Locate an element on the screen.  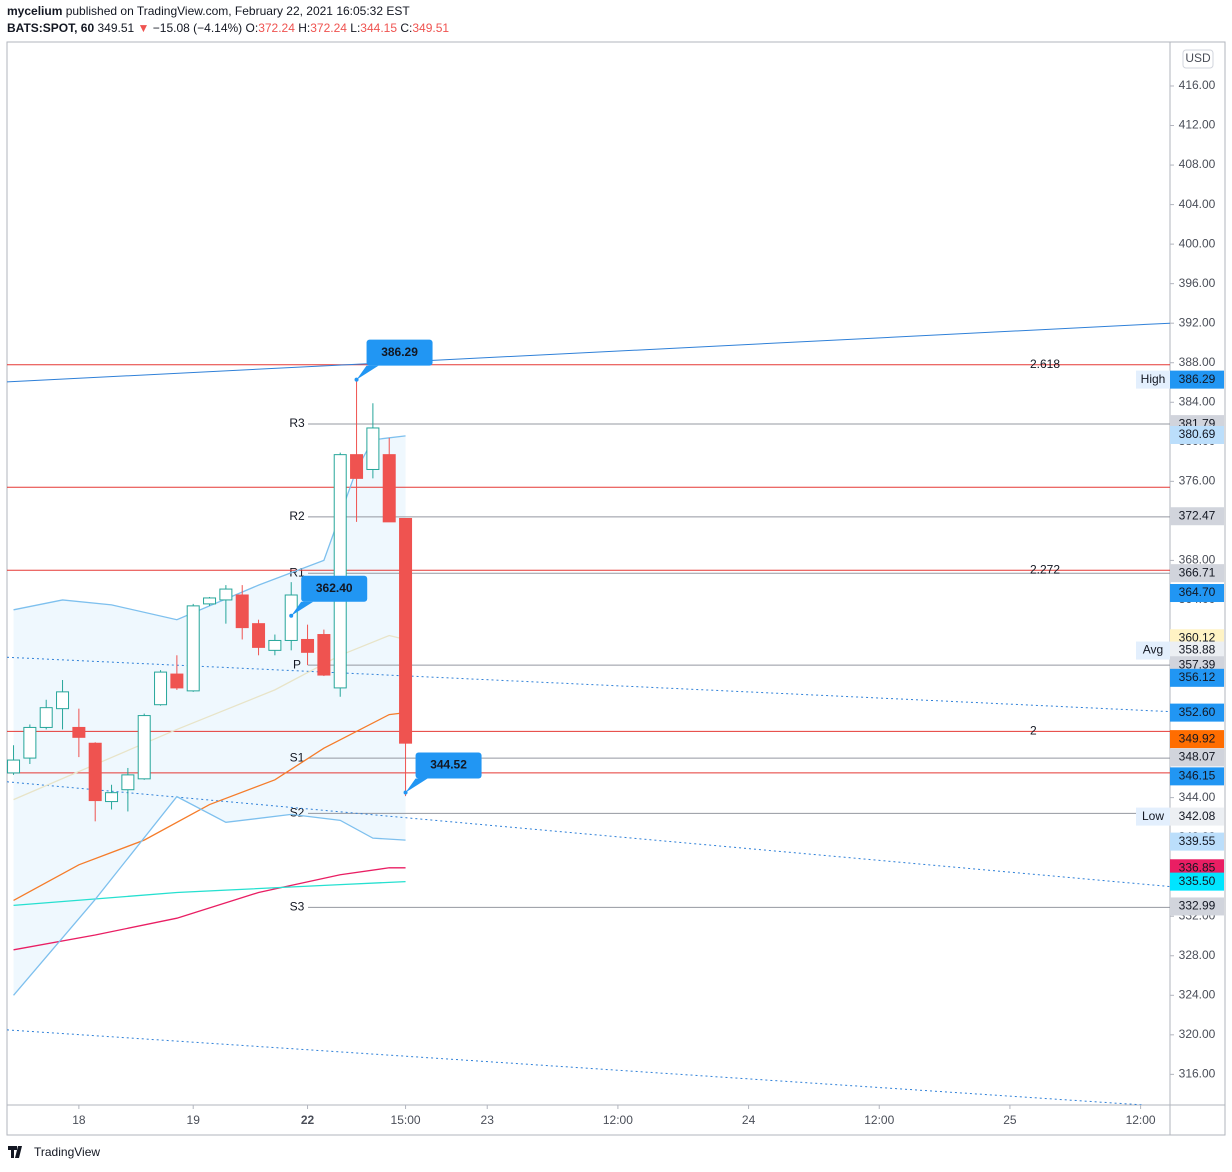
pivot-label: R2 is located at coordinates (297, 516).